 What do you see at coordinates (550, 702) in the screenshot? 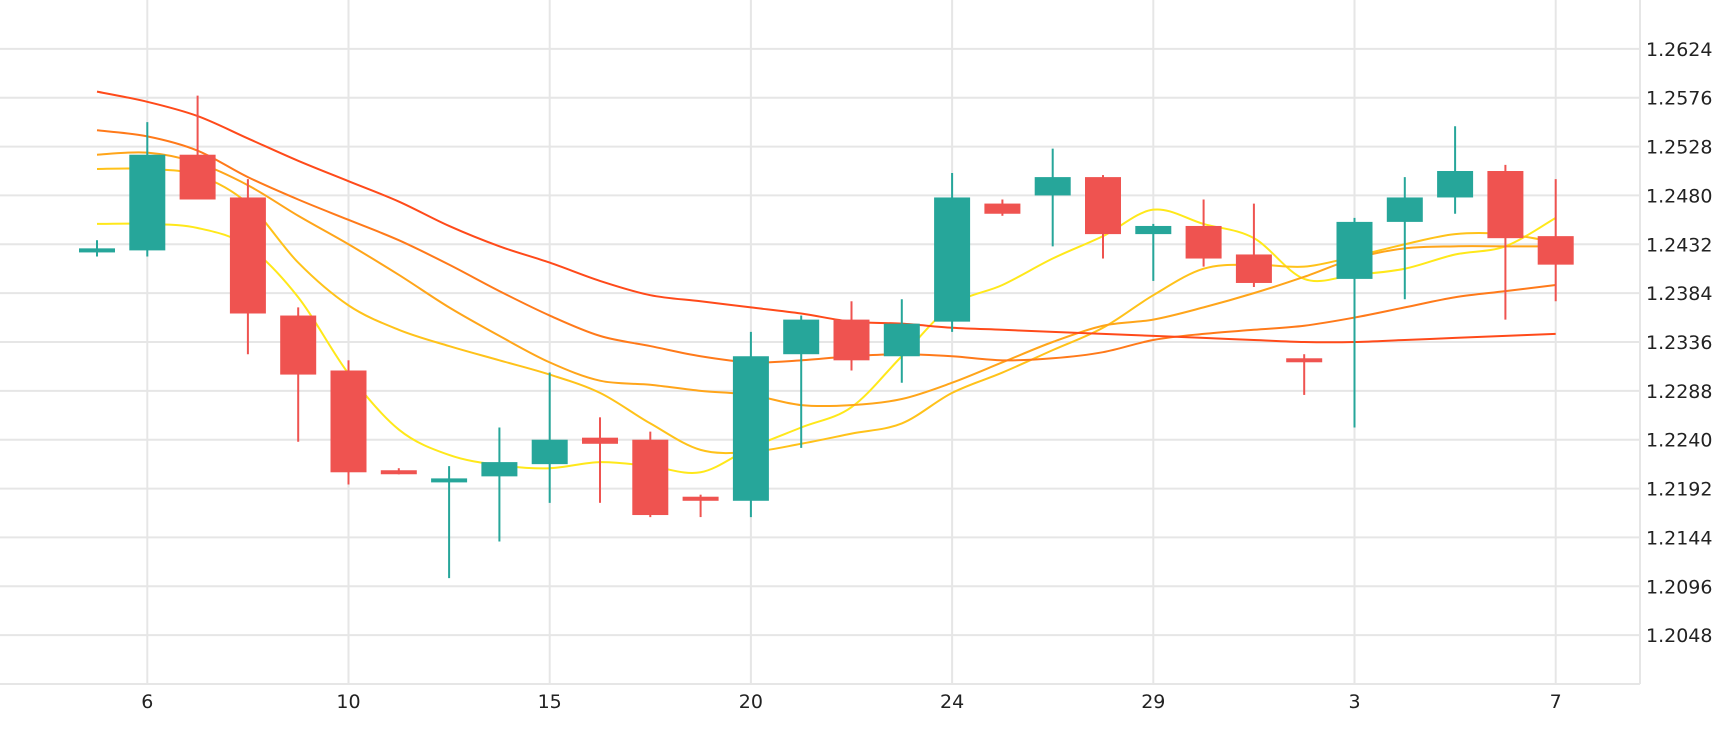
I see `x-tick-label: 15` at bounding box center [550, 702].